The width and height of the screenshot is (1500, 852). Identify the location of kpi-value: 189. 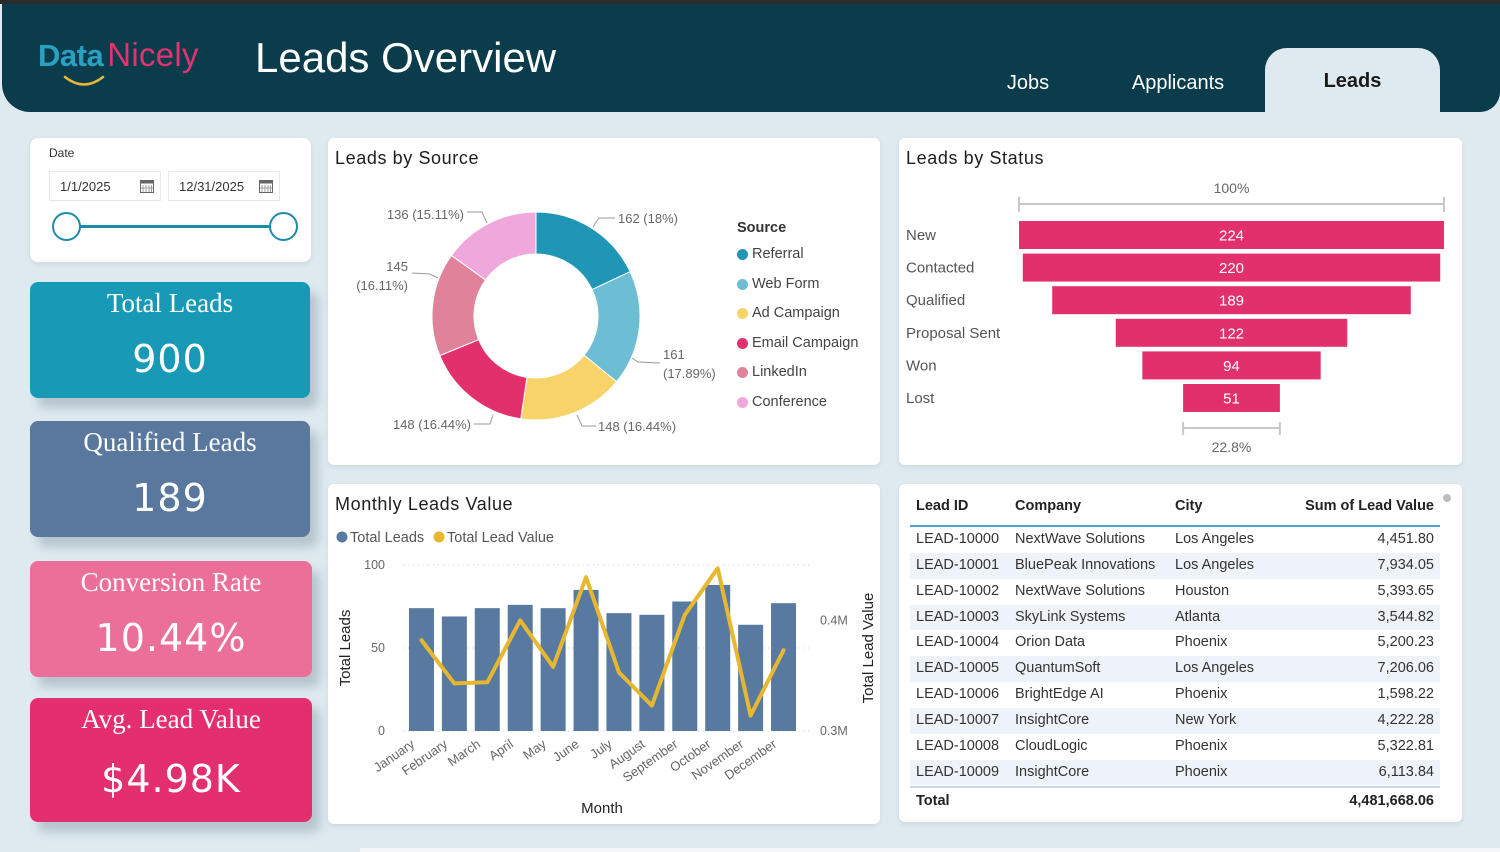
(170, 498).